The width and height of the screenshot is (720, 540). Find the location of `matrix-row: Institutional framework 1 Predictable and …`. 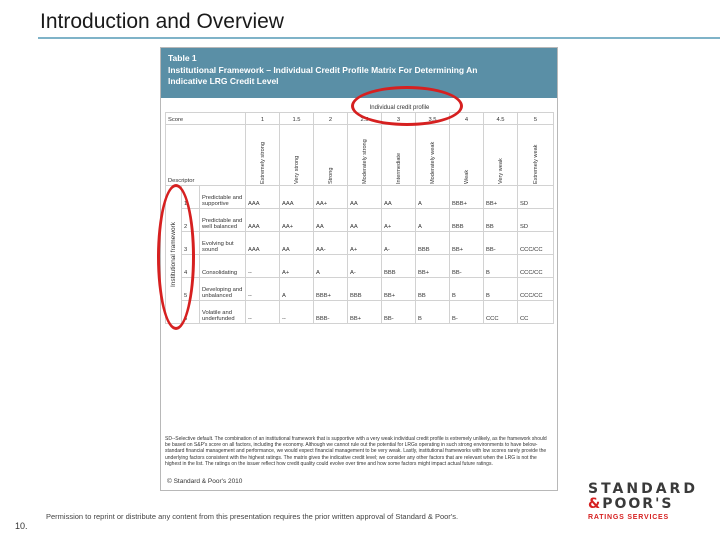

matrix-row: Institutional framework 1 Predictable and … is located at coordinates (359, 254).